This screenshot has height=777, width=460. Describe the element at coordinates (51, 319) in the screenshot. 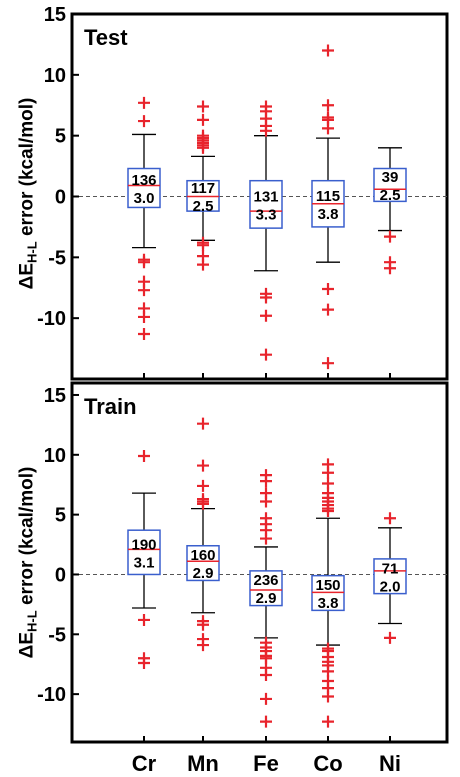

I see `test-y-tick-label: -10` at that location.